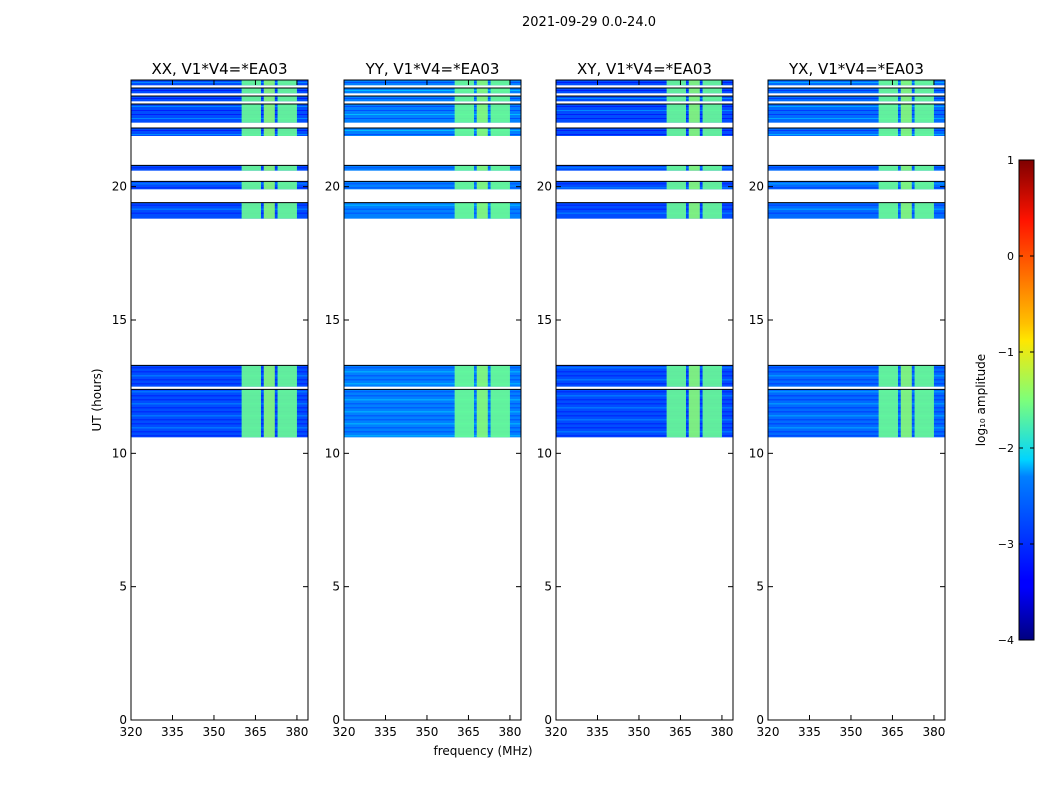 The height and width of the screenshot is (800, 1050). I want to click on panel-title: YX, V1*V4=*EA03, so click(856, 69).